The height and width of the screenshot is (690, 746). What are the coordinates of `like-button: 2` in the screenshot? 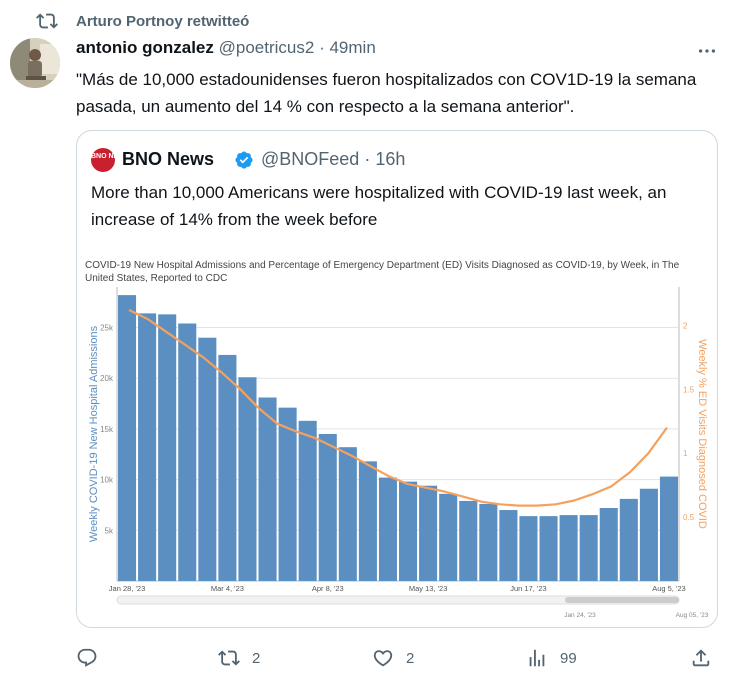 It's located at (393, 658).